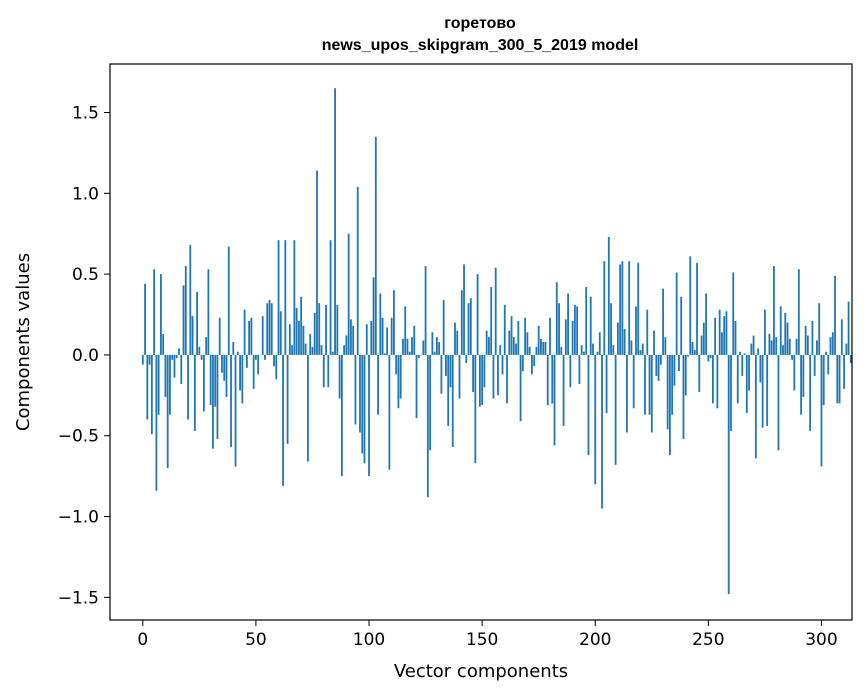  What do you see at coordinates (85, 356) in the screenshot?
I see `y-tick-label: 0.0` at bounding box center [85, 356].